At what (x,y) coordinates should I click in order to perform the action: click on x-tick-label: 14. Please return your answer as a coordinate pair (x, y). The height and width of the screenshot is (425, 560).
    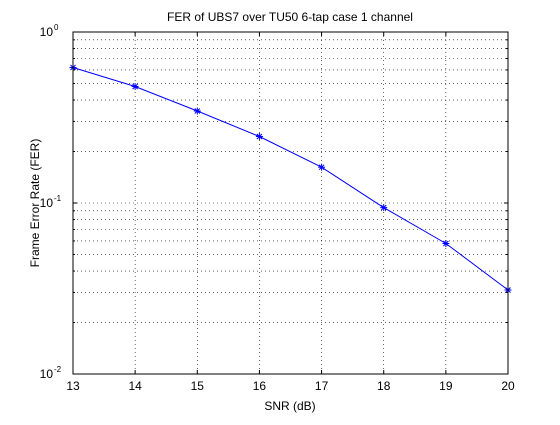
    Looking at the image, I should click on (135, 386).